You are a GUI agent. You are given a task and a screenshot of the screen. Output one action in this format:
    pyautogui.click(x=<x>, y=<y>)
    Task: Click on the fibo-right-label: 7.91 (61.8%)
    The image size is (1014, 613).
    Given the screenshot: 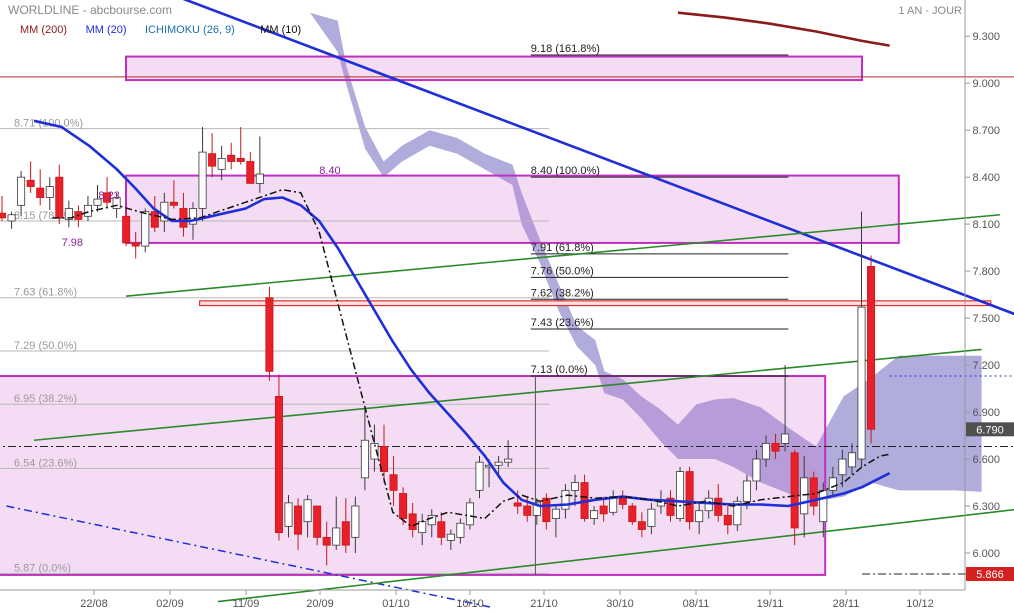 What is the action you would take?
    pyautogui.click(x=562, y=248)
    